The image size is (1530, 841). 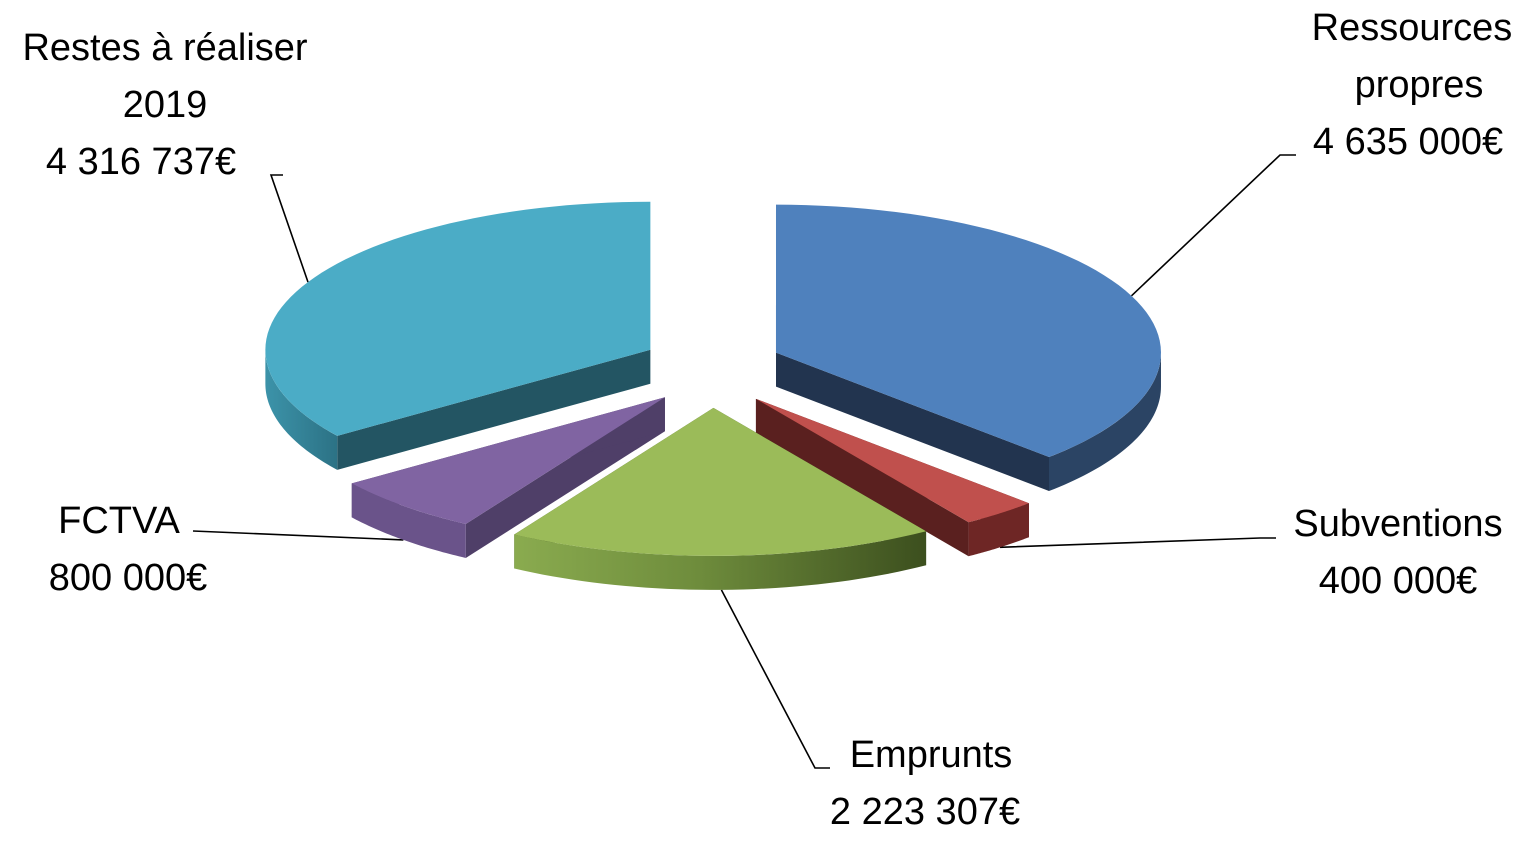 I want to click on label-subventions: Subventions 400 000€, so click(x=1398, y=553).